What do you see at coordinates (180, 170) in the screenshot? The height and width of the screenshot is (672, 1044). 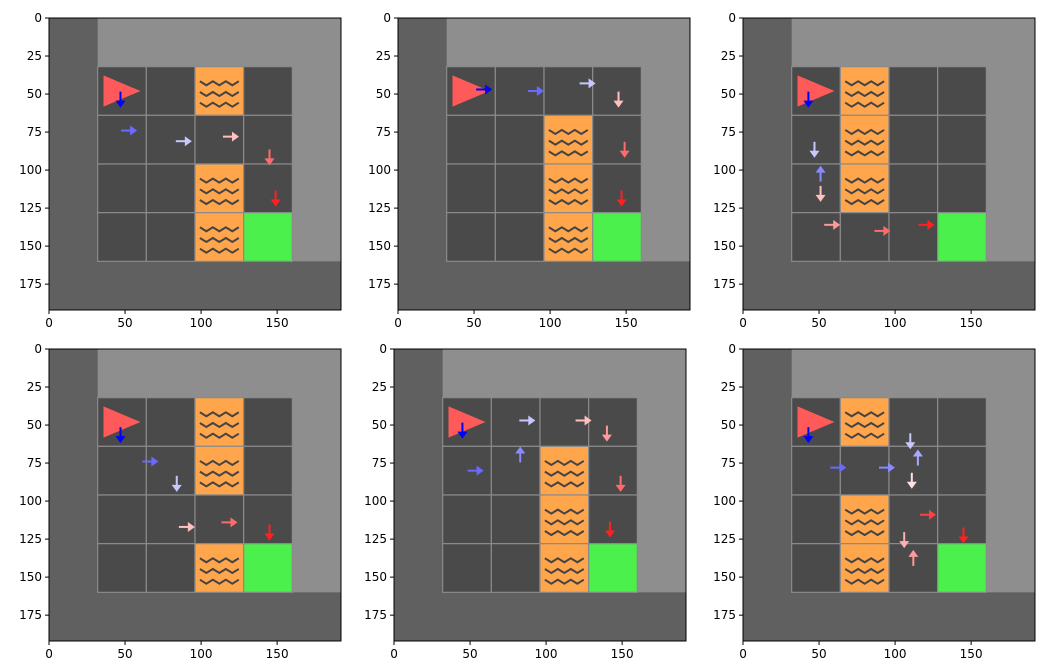 I see `panel-1: 0 50 100 150 0 25 50 75 100 125 150 175` at bounding box center [180, 170].